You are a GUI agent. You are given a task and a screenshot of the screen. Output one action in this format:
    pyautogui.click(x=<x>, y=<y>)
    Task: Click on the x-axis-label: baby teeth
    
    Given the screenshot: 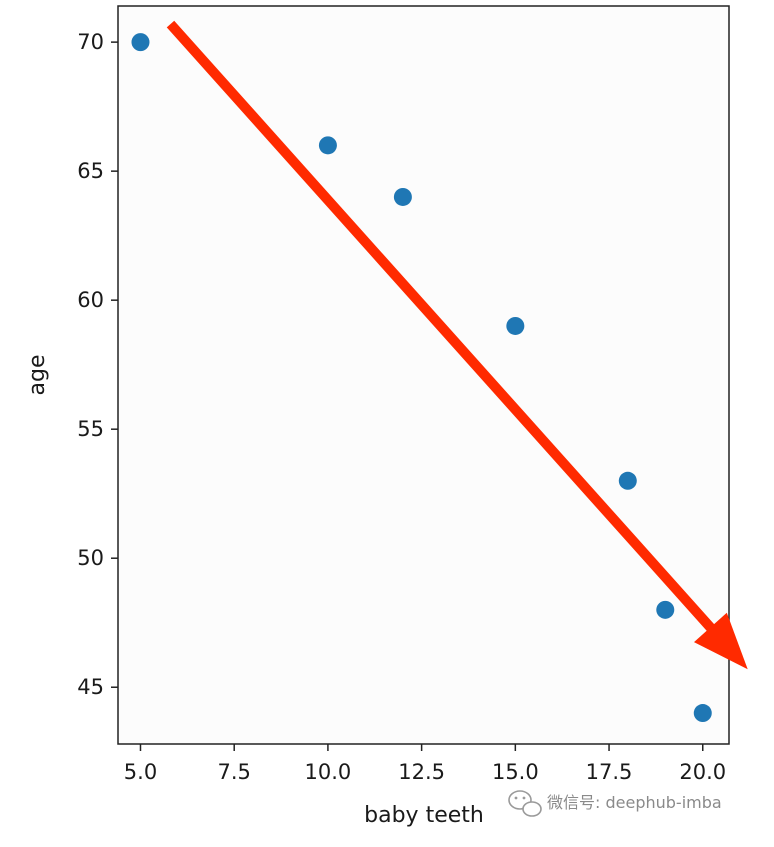 What is the action you would take?
    pyautogui.click(x=424, y=815)
    